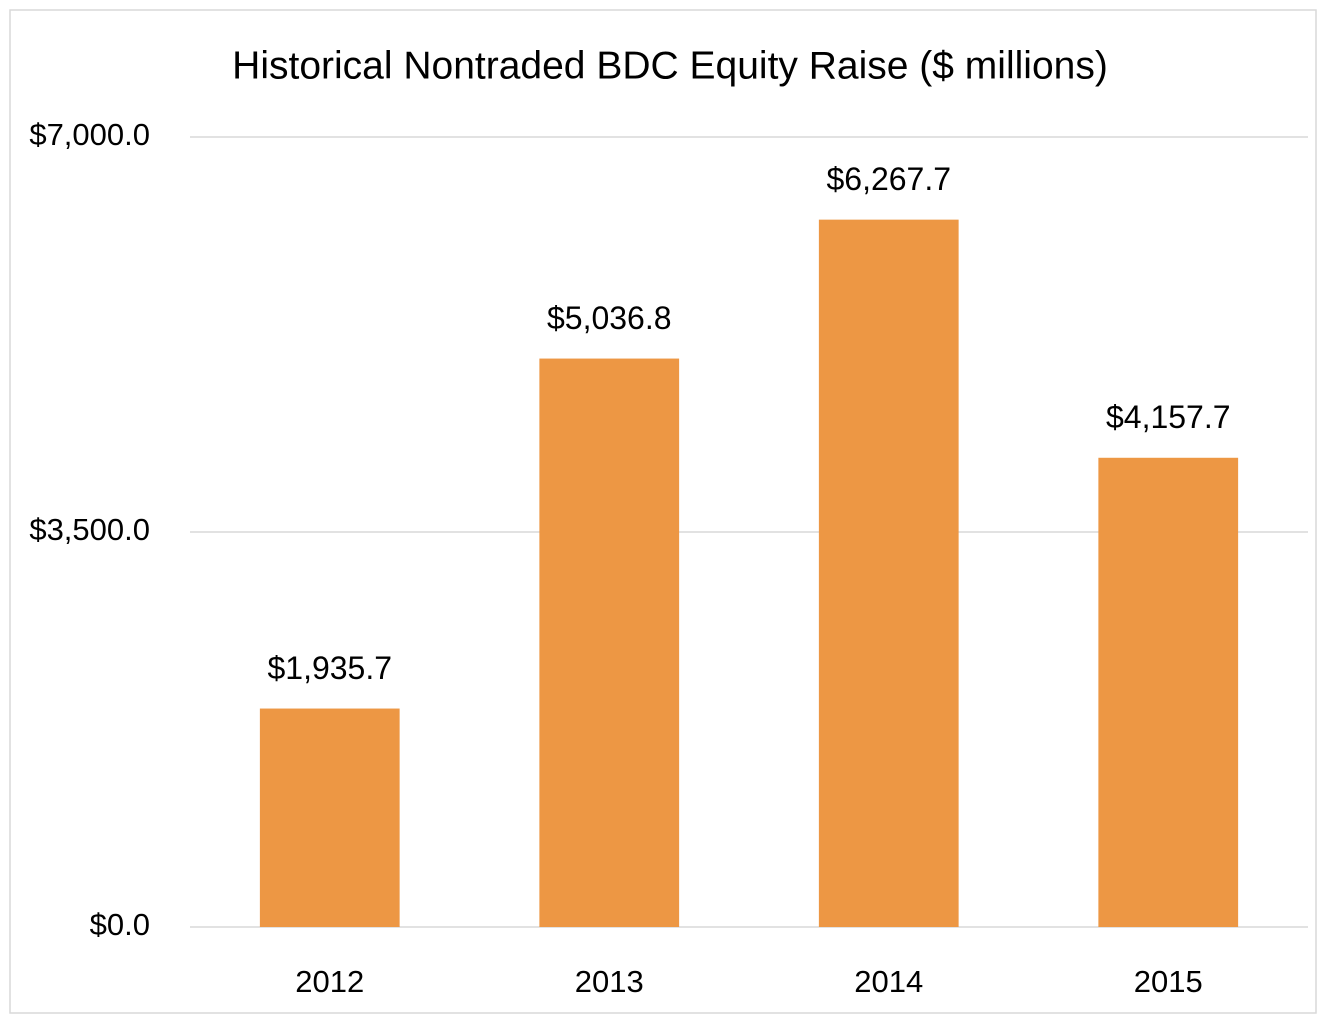  Describe the element at coordinates (89, 134) in the screenshot. I see `y-tick-label: $7,000.0` at that location.